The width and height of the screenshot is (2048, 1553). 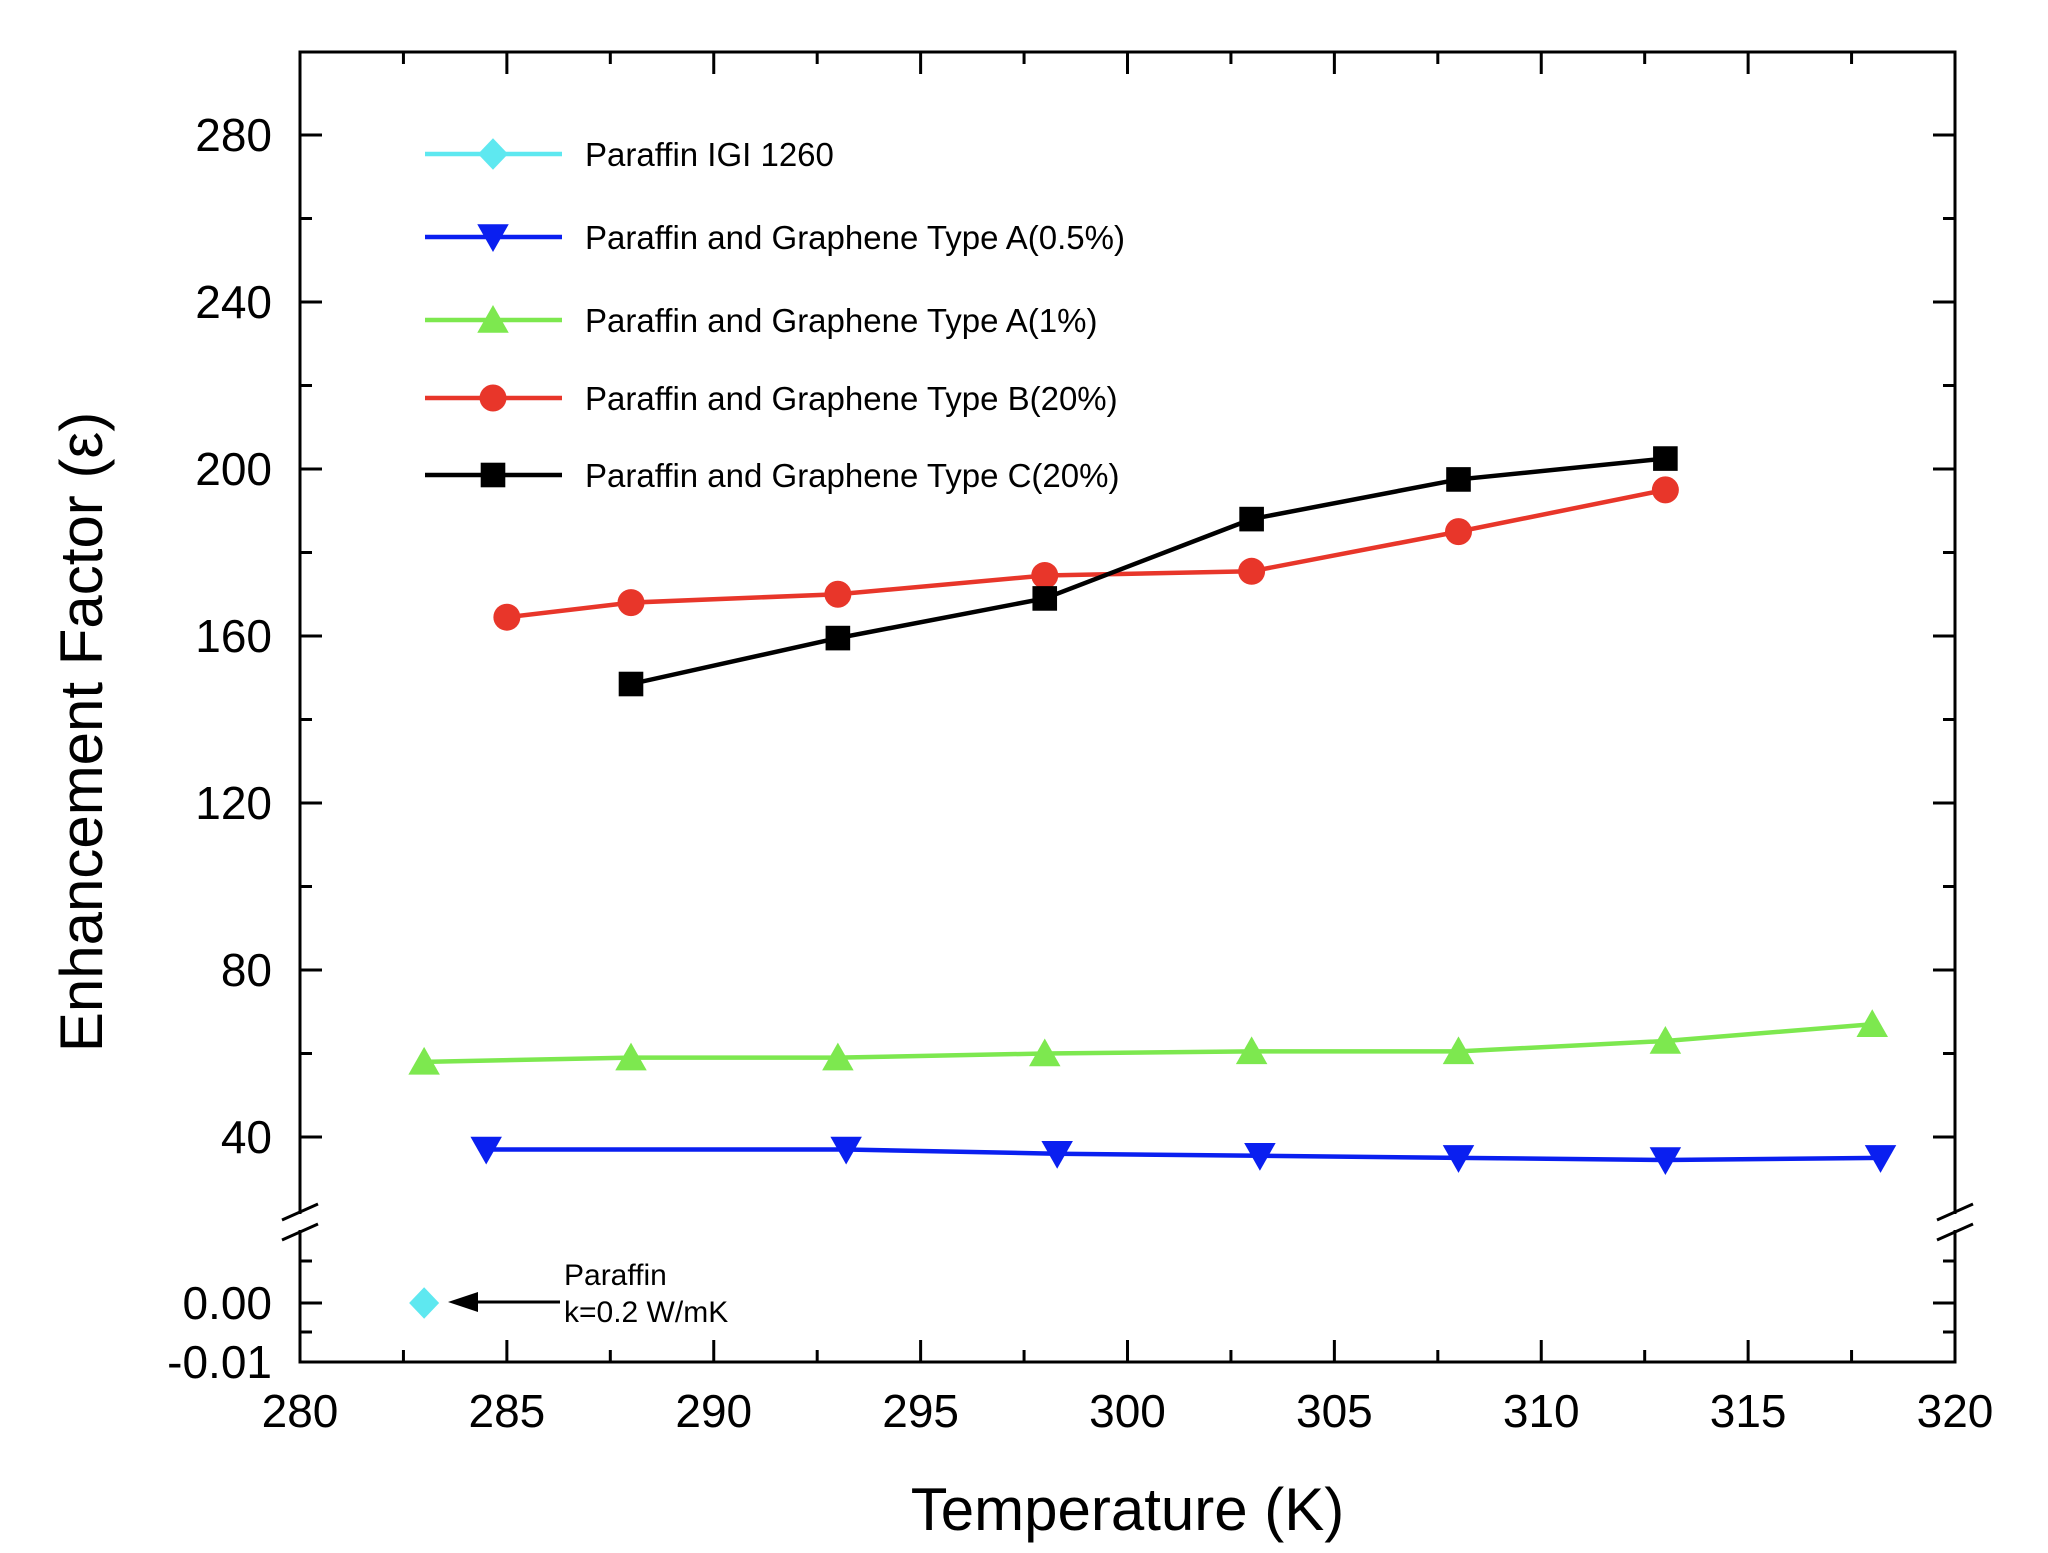 I want to click on annotation-line-1: Paraffin, so click(x=615, y=1275).